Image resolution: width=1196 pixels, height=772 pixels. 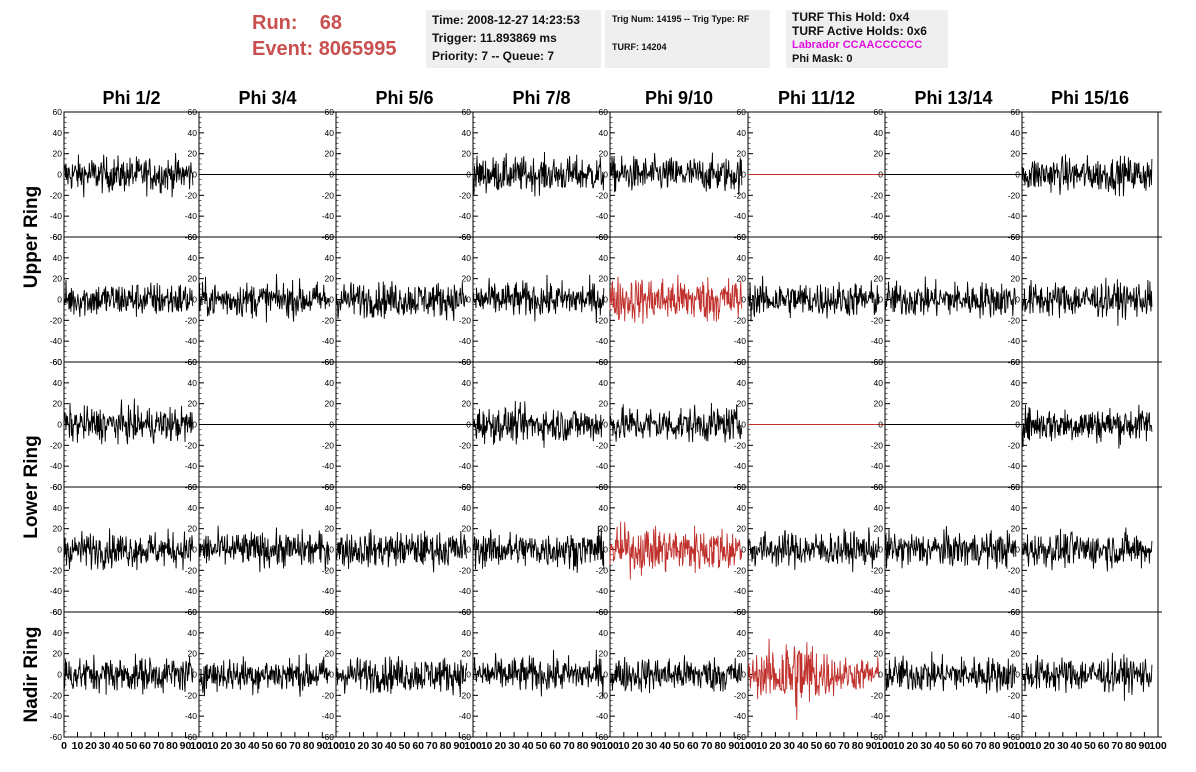 What do you see at coordinates (391, 746) in the screenshot?
I see `x-tick-label: 40` at bounding box center [391, 746].